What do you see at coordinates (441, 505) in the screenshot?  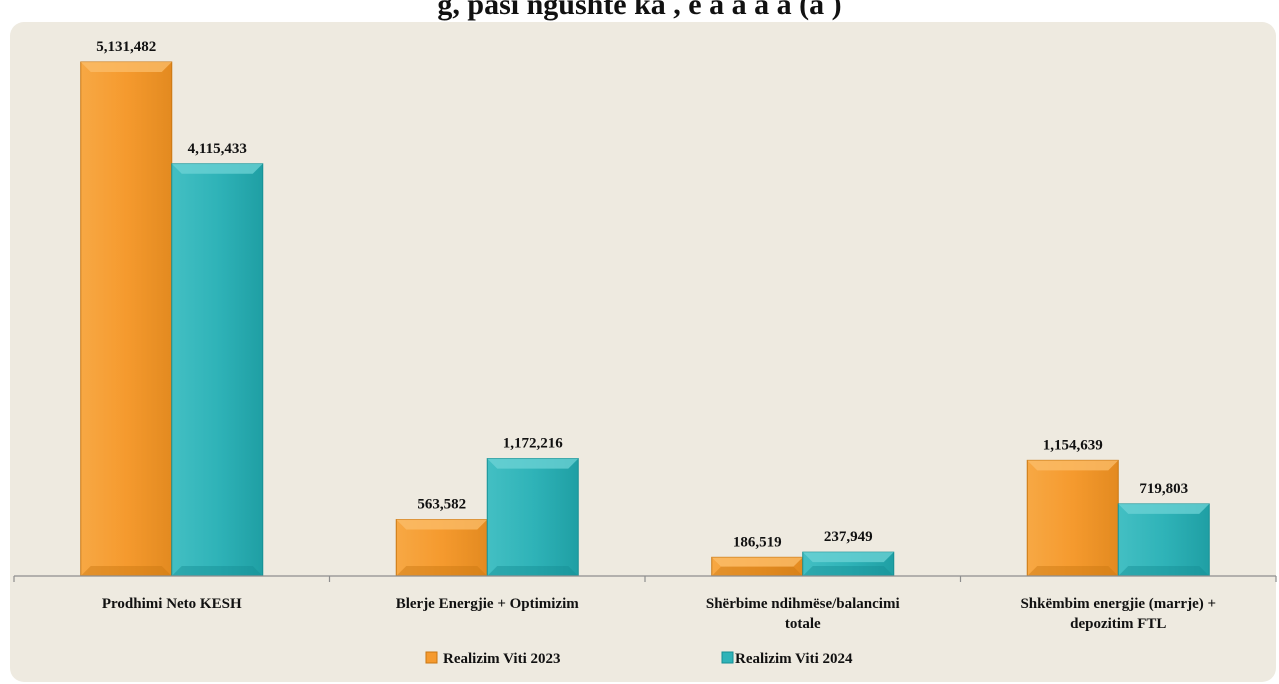 I see `data-label: 563,582` at bounding box center [441, 505].